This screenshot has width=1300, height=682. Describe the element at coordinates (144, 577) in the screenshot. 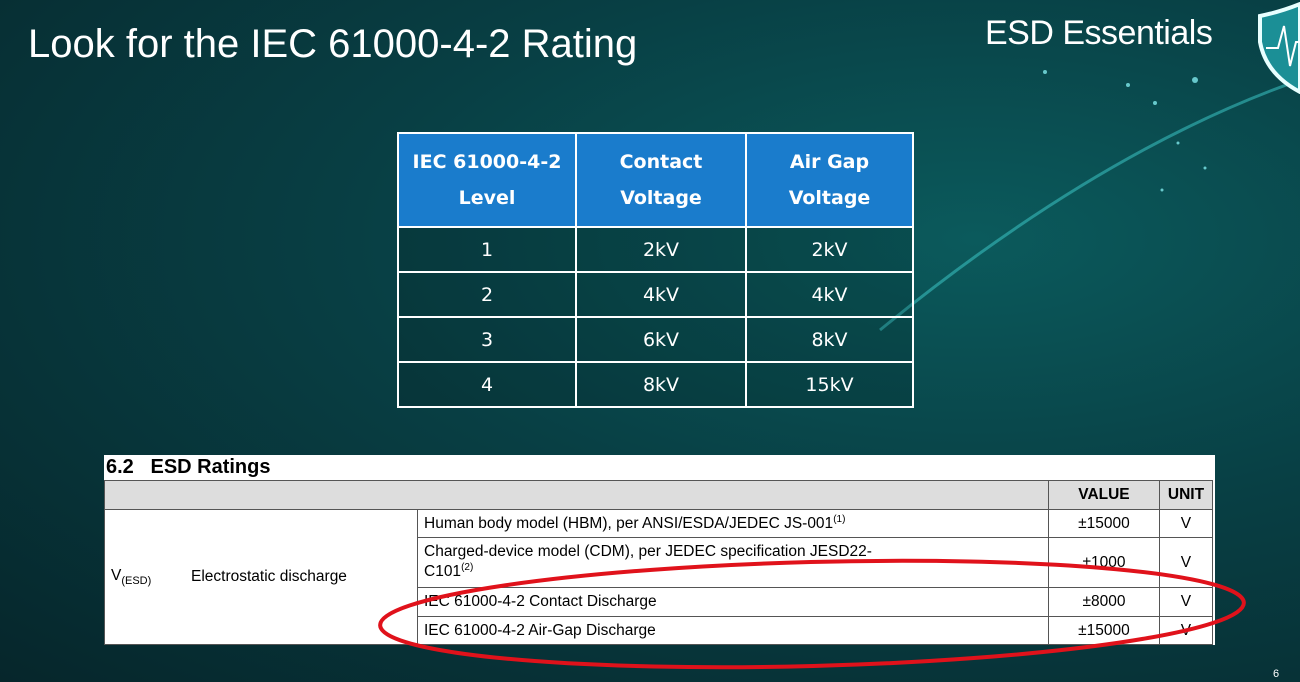

I see `symbol: V(ESD)` at that location.